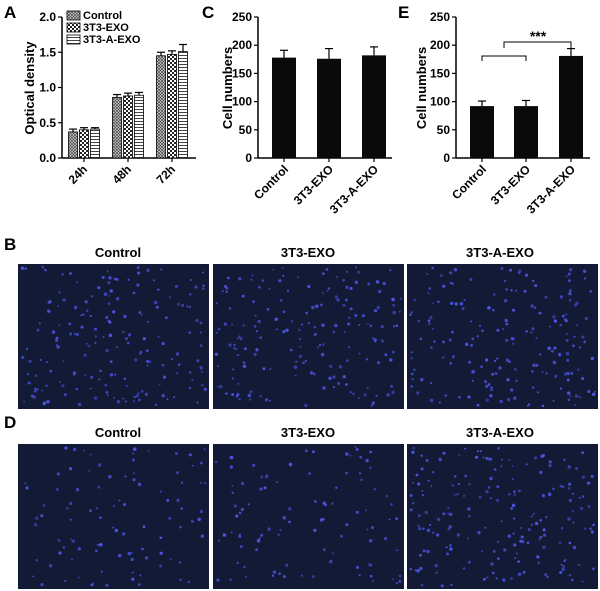  I want to click on chart-e-ytick-label: 250, so click(440, 17).